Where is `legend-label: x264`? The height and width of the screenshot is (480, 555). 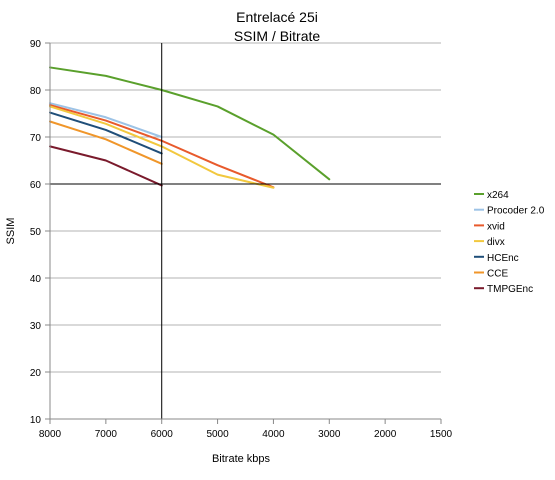 legend-label: x264 is located at coordinates (498, 195).